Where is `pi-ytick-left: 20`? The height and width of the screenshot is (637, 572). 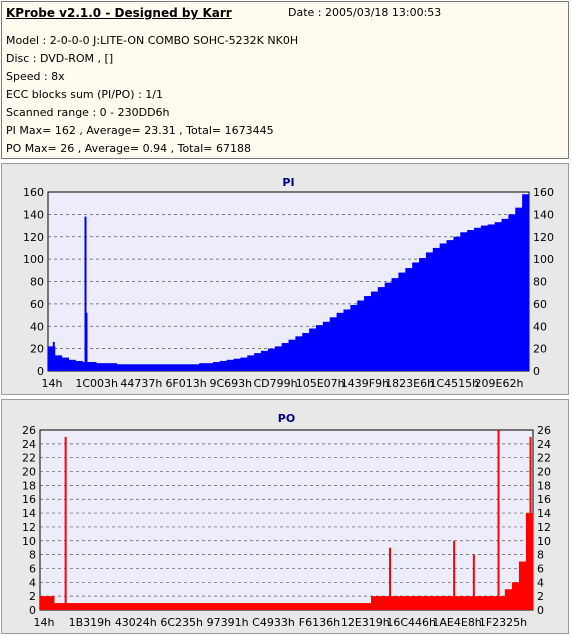 pi-ytick-left: 20 is located at coordinates (37, 349).